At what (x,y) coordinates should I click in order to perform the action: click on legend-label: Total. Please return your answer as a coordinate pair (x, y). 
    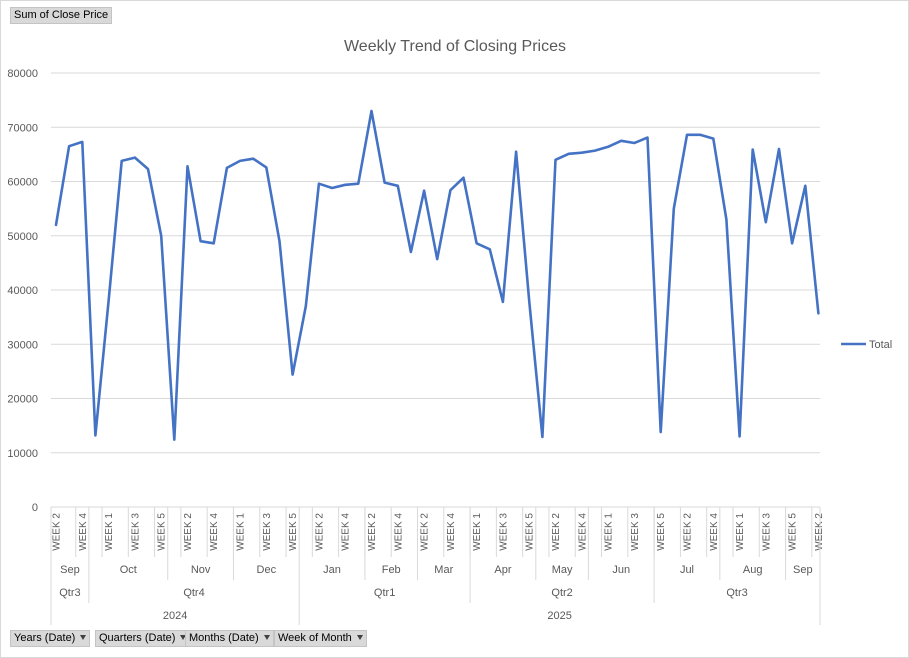
    Looking at the image, I should click on (880, 345).